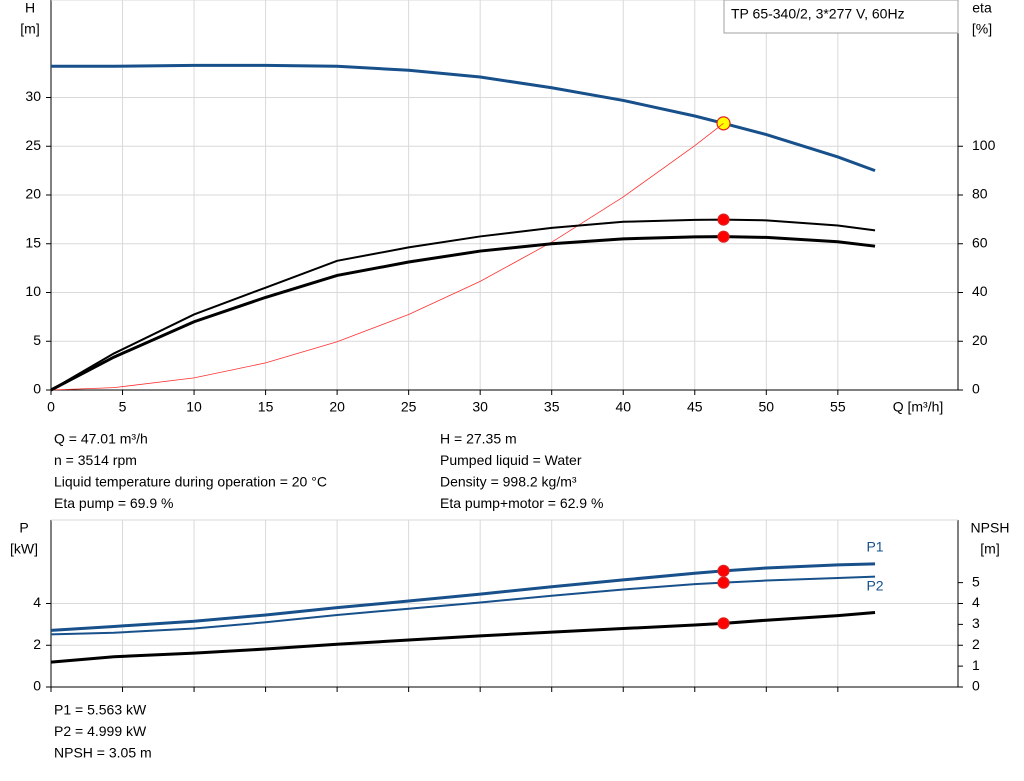  What do you see at coordinates (980, 340) in the screenshot?
I see `y2-tick-label: 20` at bounding box center [980, 340].